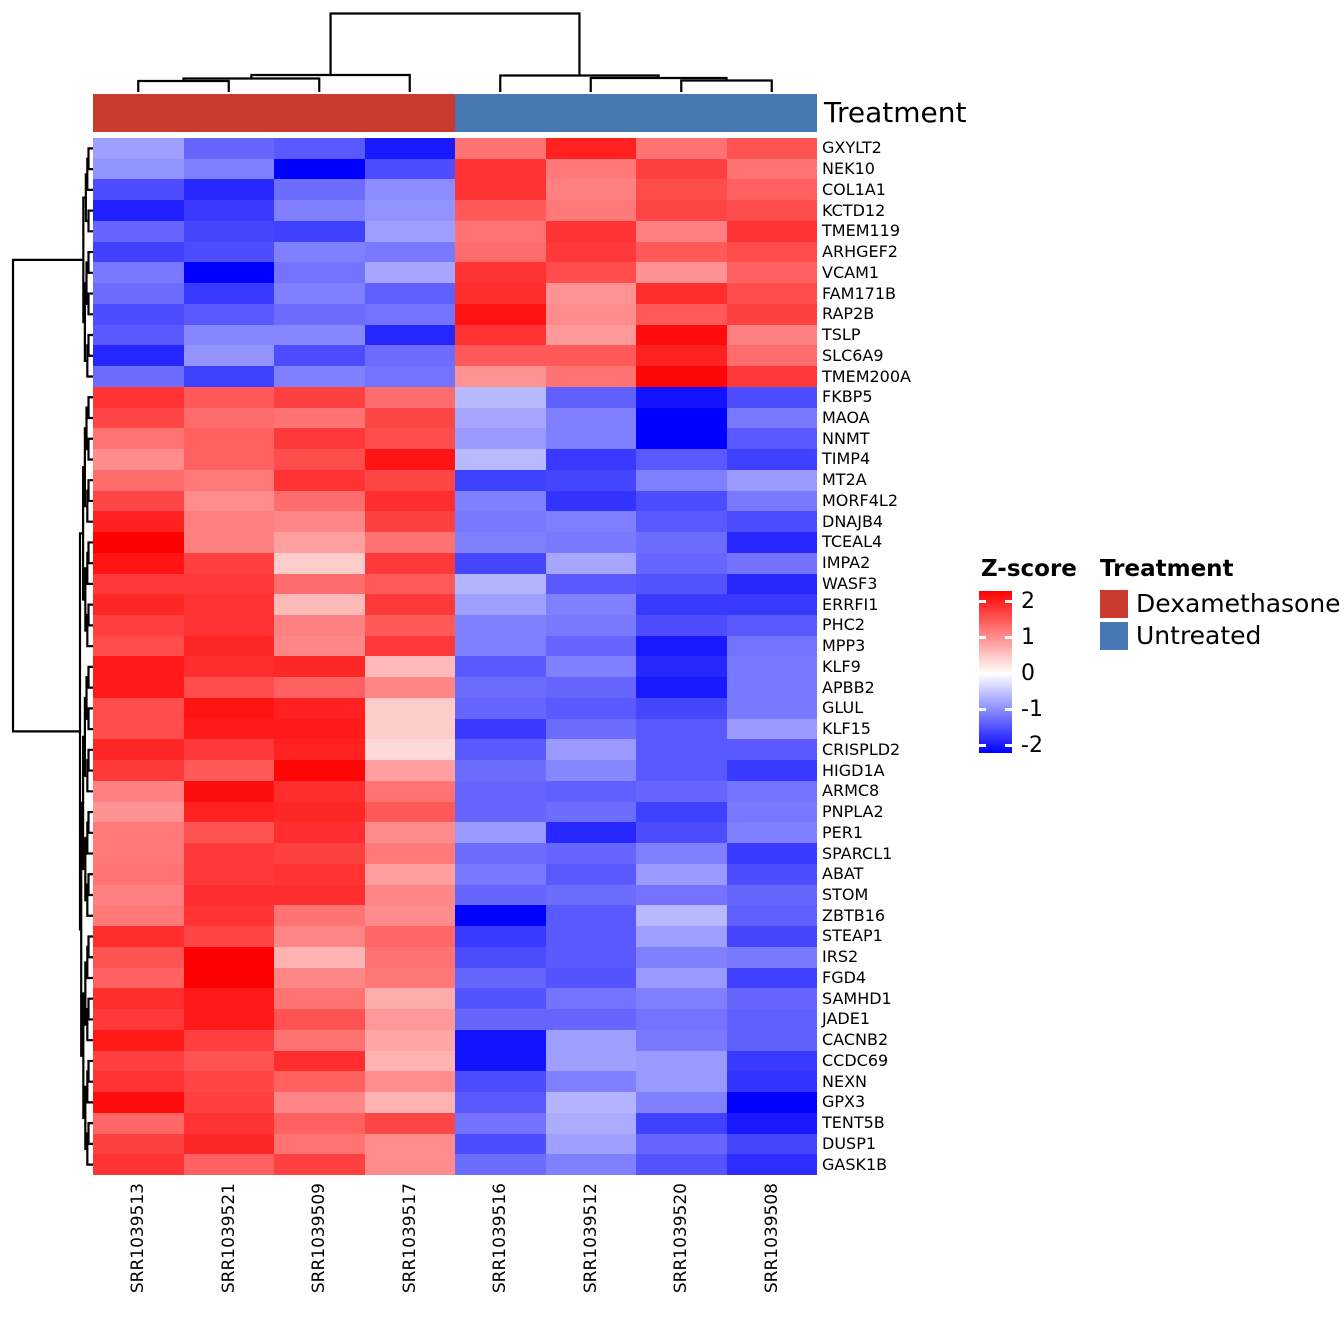  Describe the element at coordinates (847, 397) in the screenshot. I see `row-label: FKBP5` at that location.